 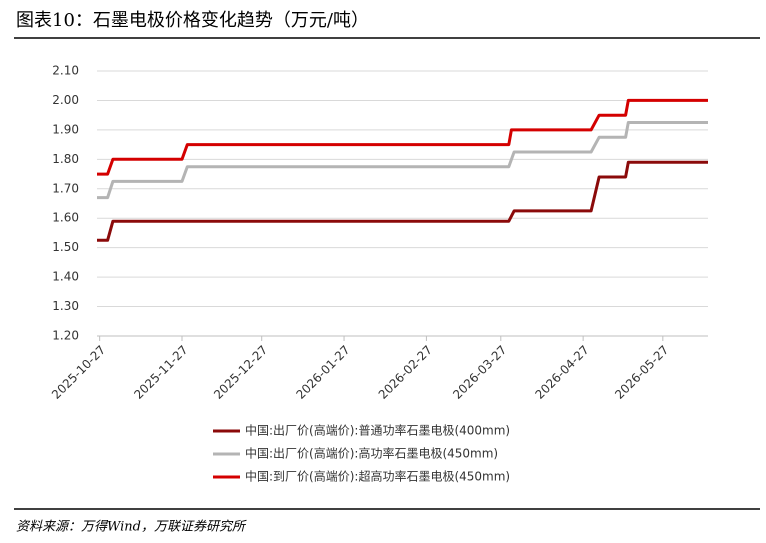 I want to click on x-tick-label: 2026-03-27, so click(x=479, y=372).